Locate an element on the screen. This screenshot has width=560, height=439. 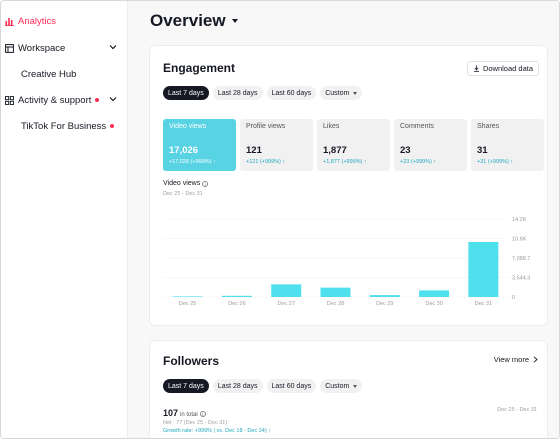
page-title: Overview is located at coordinates (194, 21).